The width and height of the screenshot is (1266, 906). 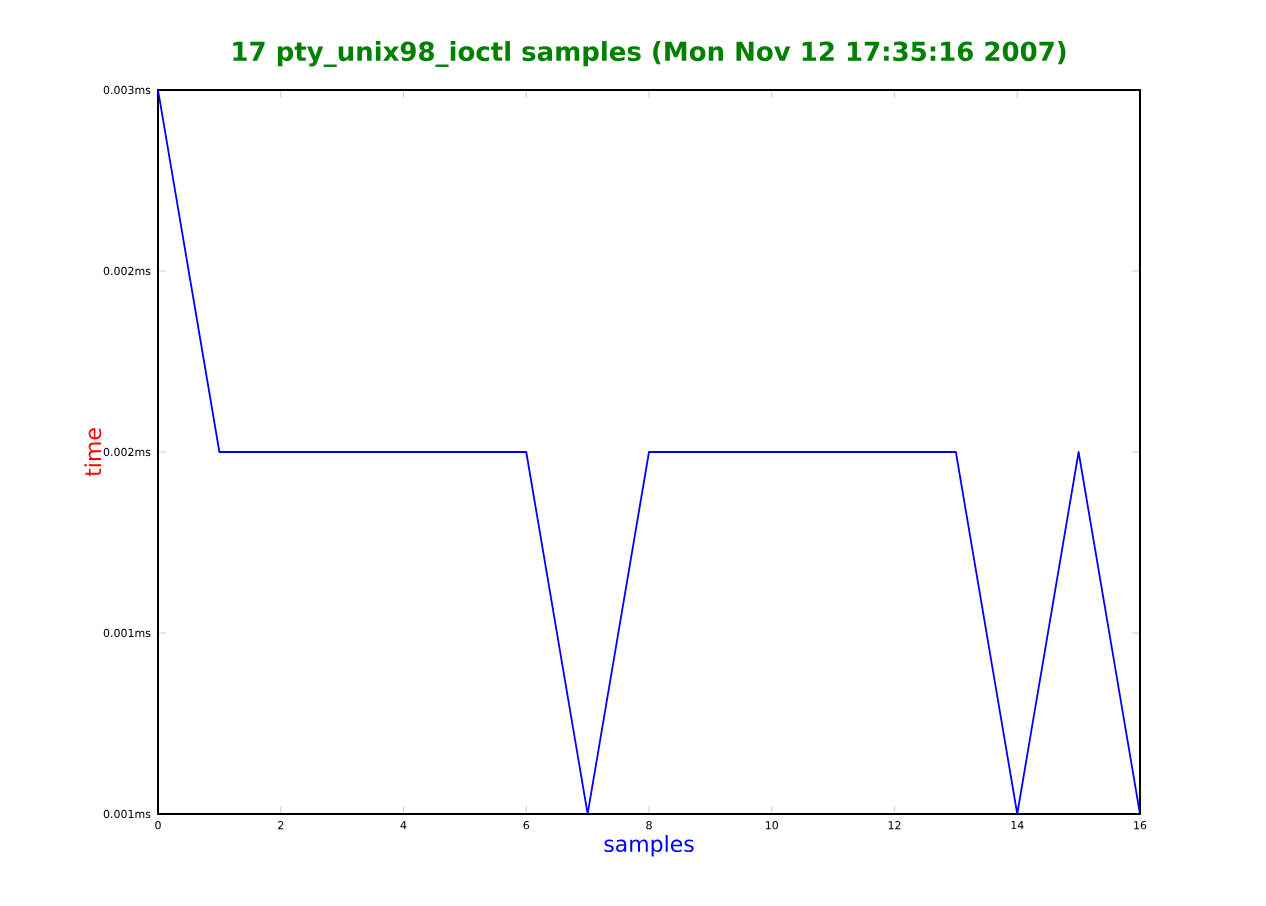 I want to click on x-axis-title: samples, so click(x=649, y=846).